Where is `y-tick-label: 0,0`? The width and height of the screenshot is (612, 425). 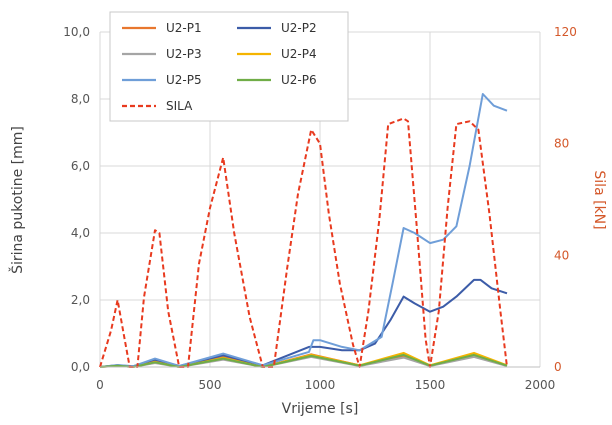
y-tick-label: 0,0 is located at coordinates (80, 367).